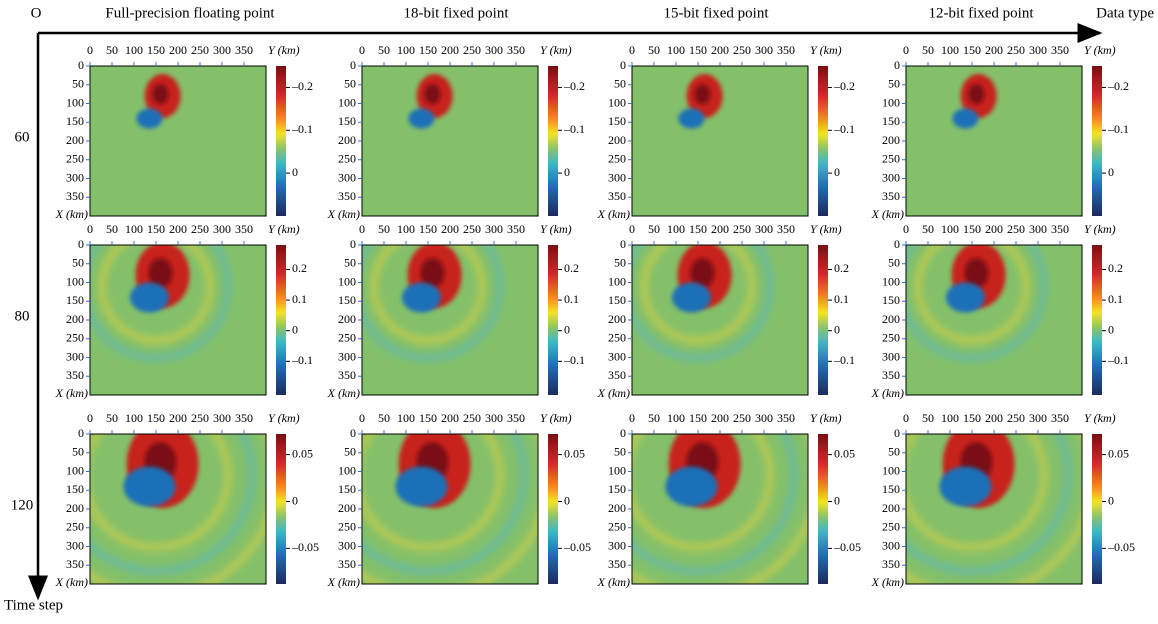  Describe the element at coordinates (22, 137) in the screenshot. I see `row-label: 60` at that location.